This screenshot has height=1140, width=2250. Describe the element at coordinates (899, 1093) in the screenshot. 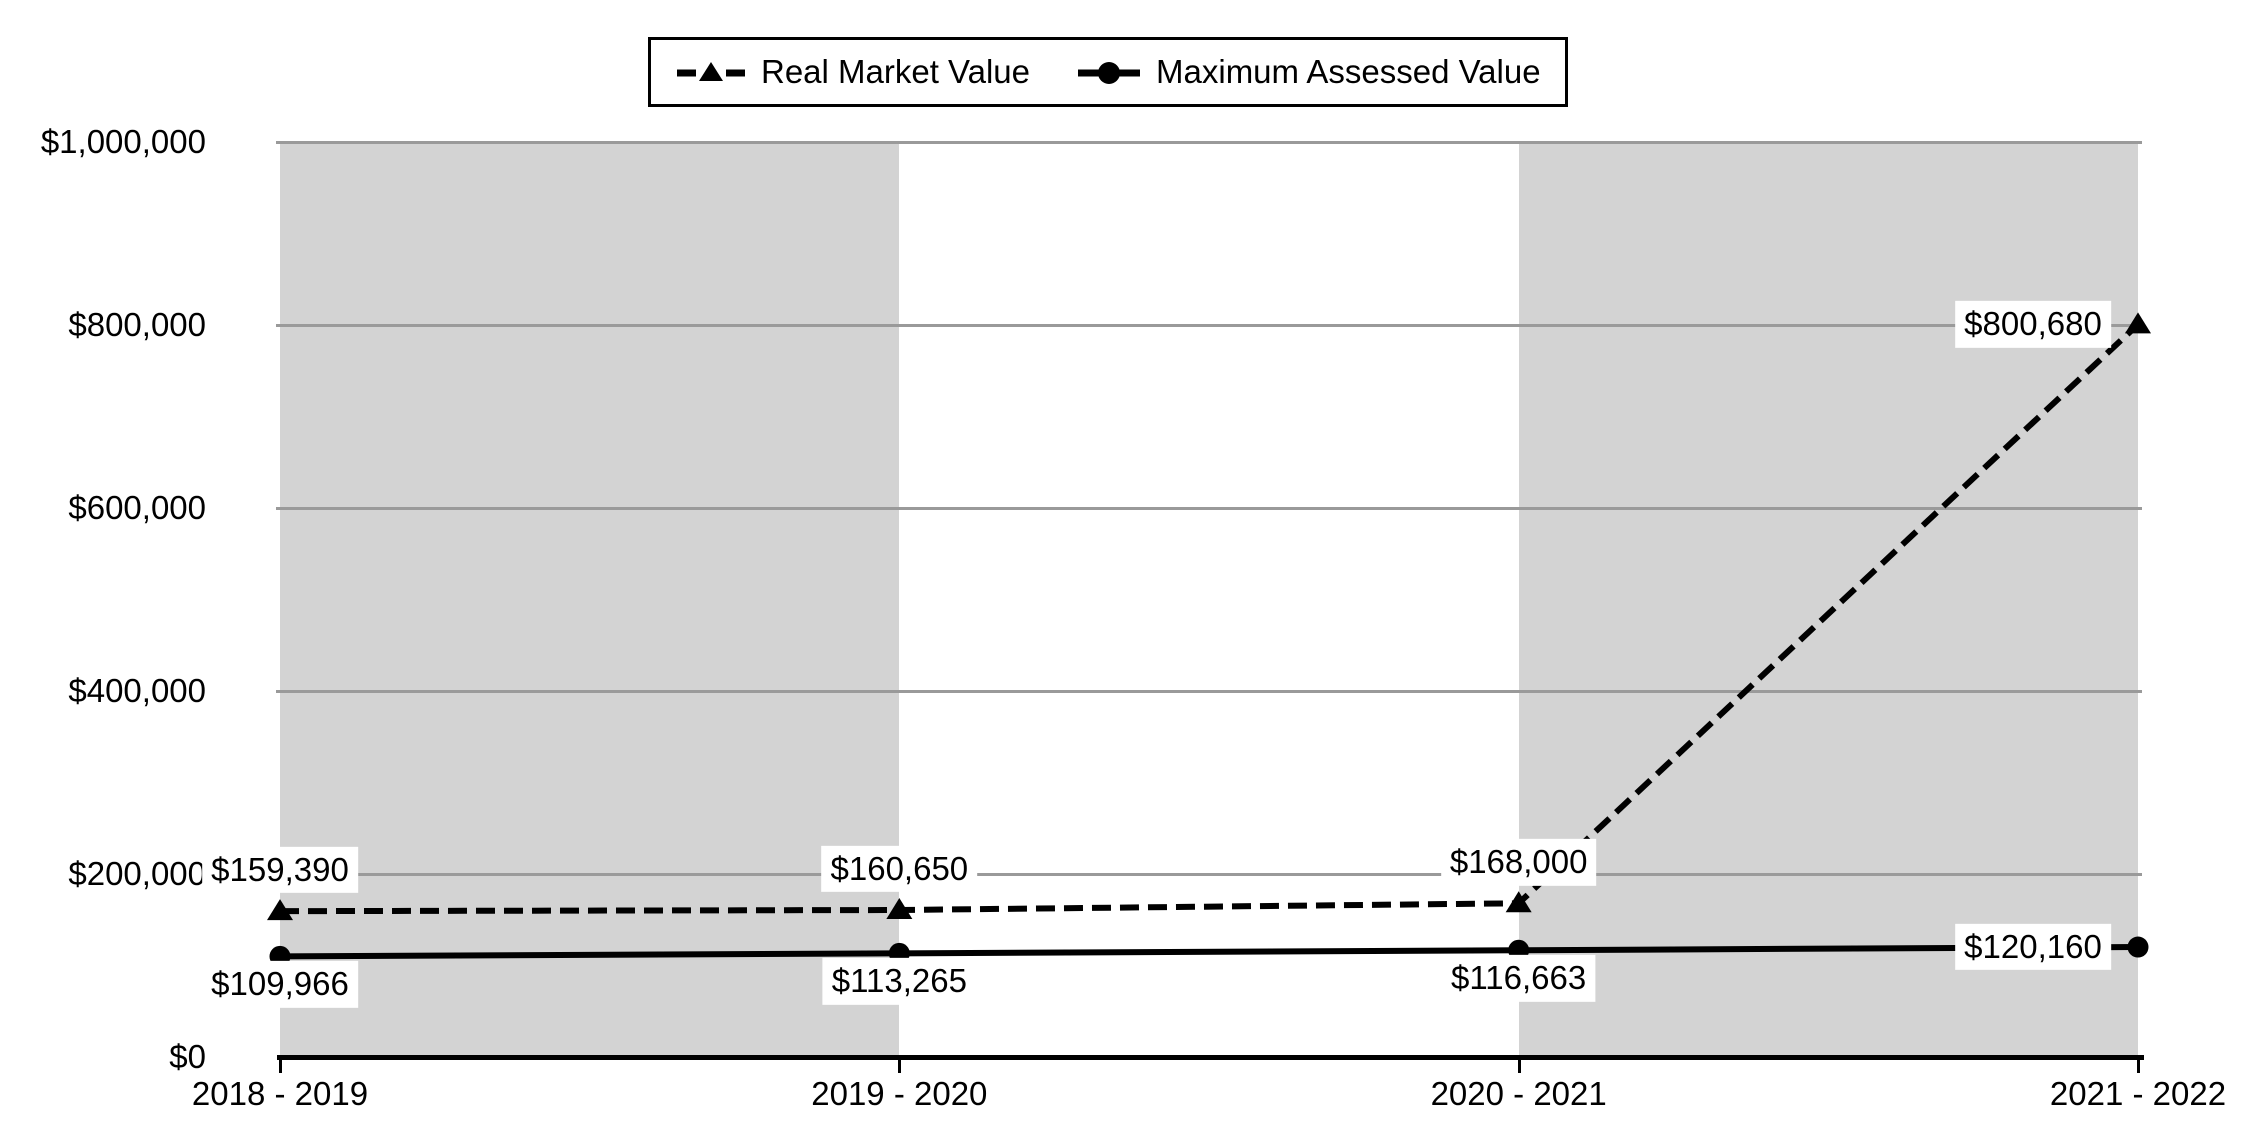

I see `x-axis-tick-label: 2019 - 2020` at that location.